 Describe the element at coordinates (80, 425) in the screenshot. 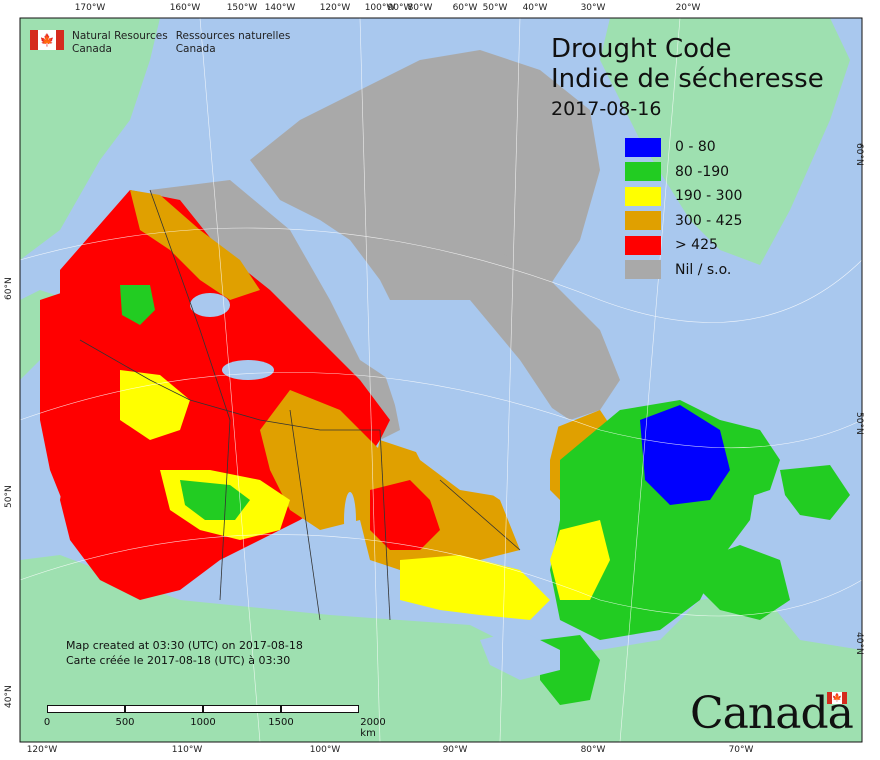

I see `bc-coast-red` at that location.